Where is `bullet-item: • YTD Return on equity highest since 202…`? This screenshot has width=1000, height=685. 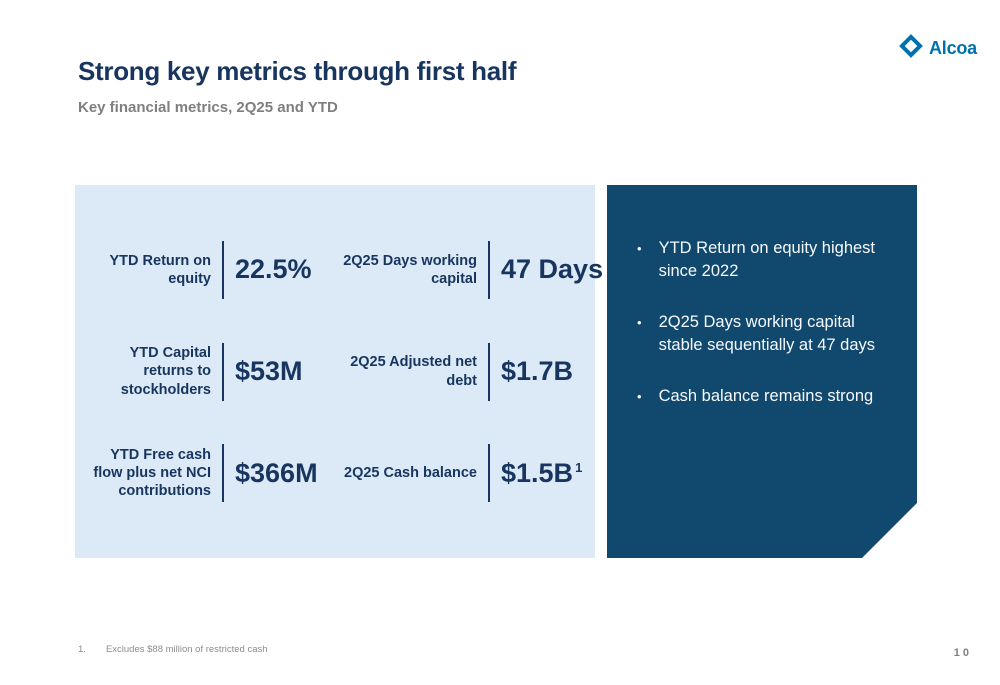
bullet-item: • YTD Return on equity highest since 202… is located at coordinates (760, 260).